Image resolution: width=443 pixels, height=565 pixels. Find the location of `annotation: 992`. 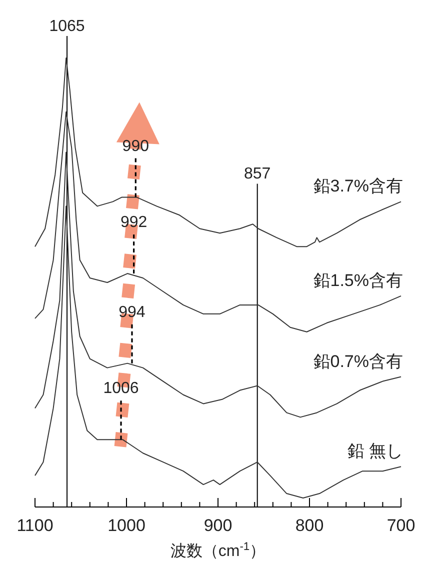

annotation: 992 is located at coordinates (134, 223).